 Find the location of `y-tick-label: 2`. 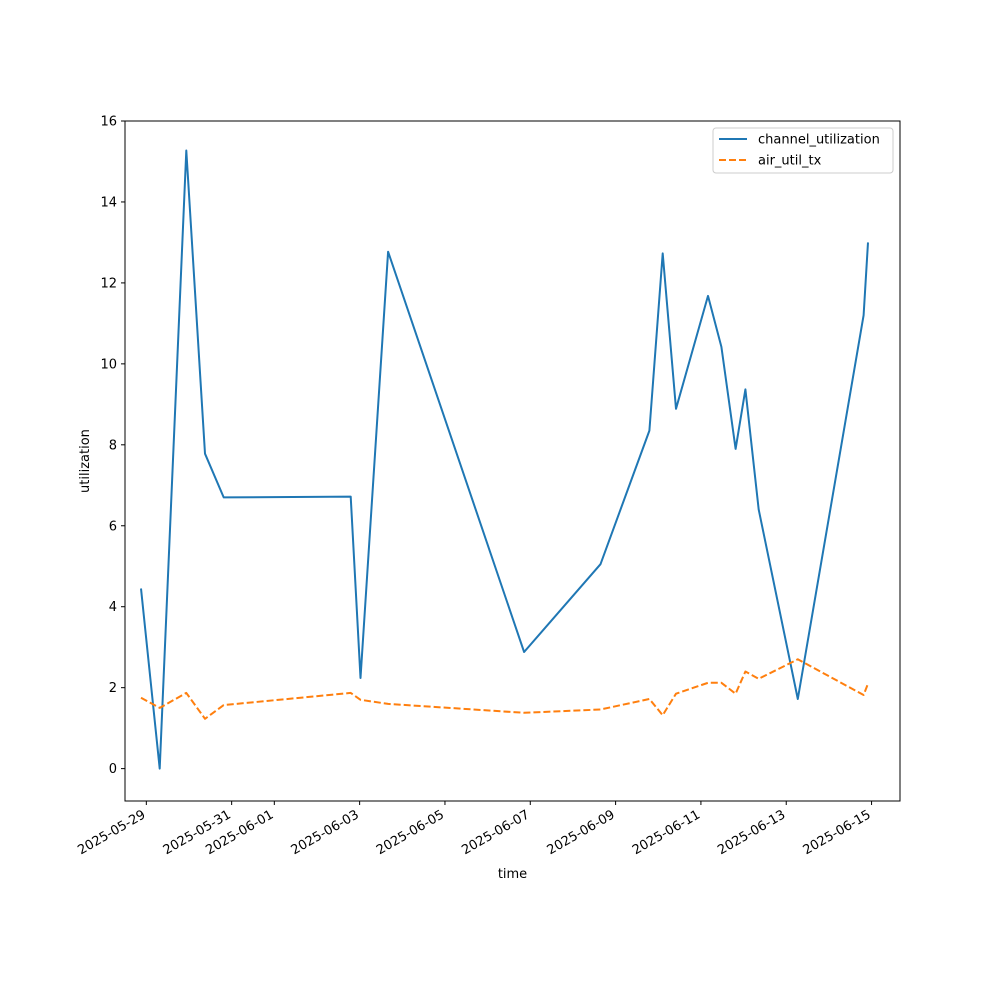

y-tick-label: 2 is located at coordinates (113, 688).